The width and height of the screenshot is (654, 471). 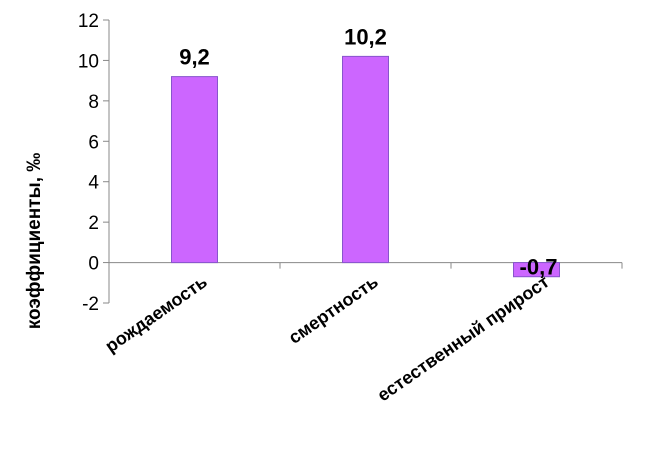 I want to click on data-label: -0,7, so click(x=539, y=267).